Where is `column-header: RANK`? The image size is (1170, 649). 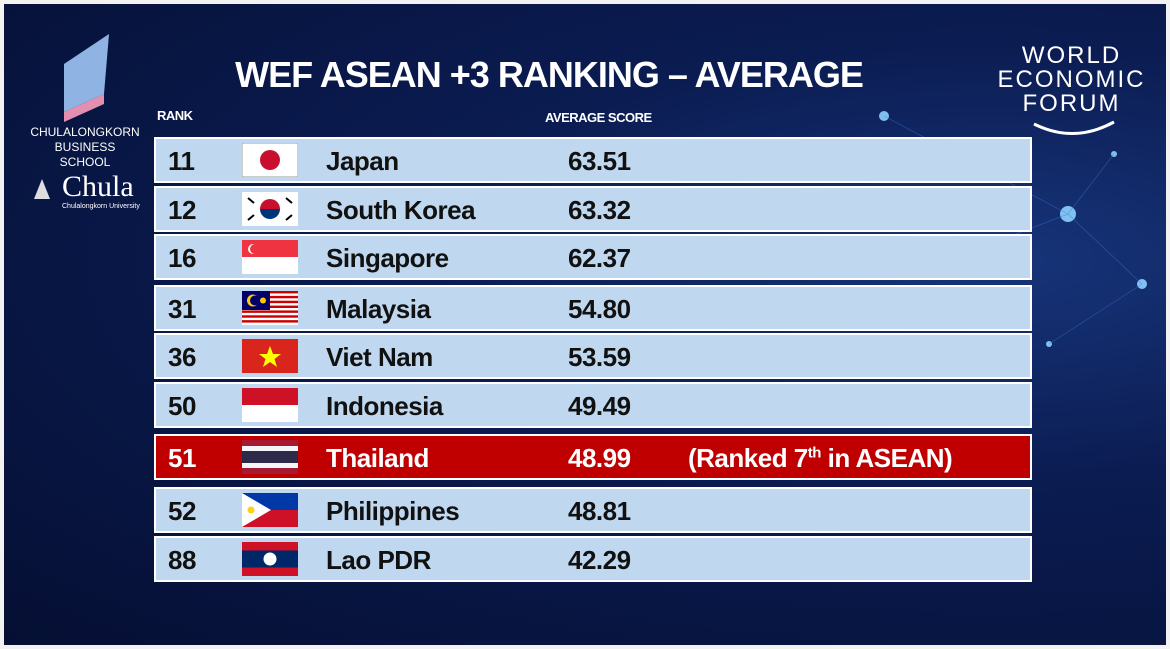 column-header: RANK is located at coordinates (175, 115).